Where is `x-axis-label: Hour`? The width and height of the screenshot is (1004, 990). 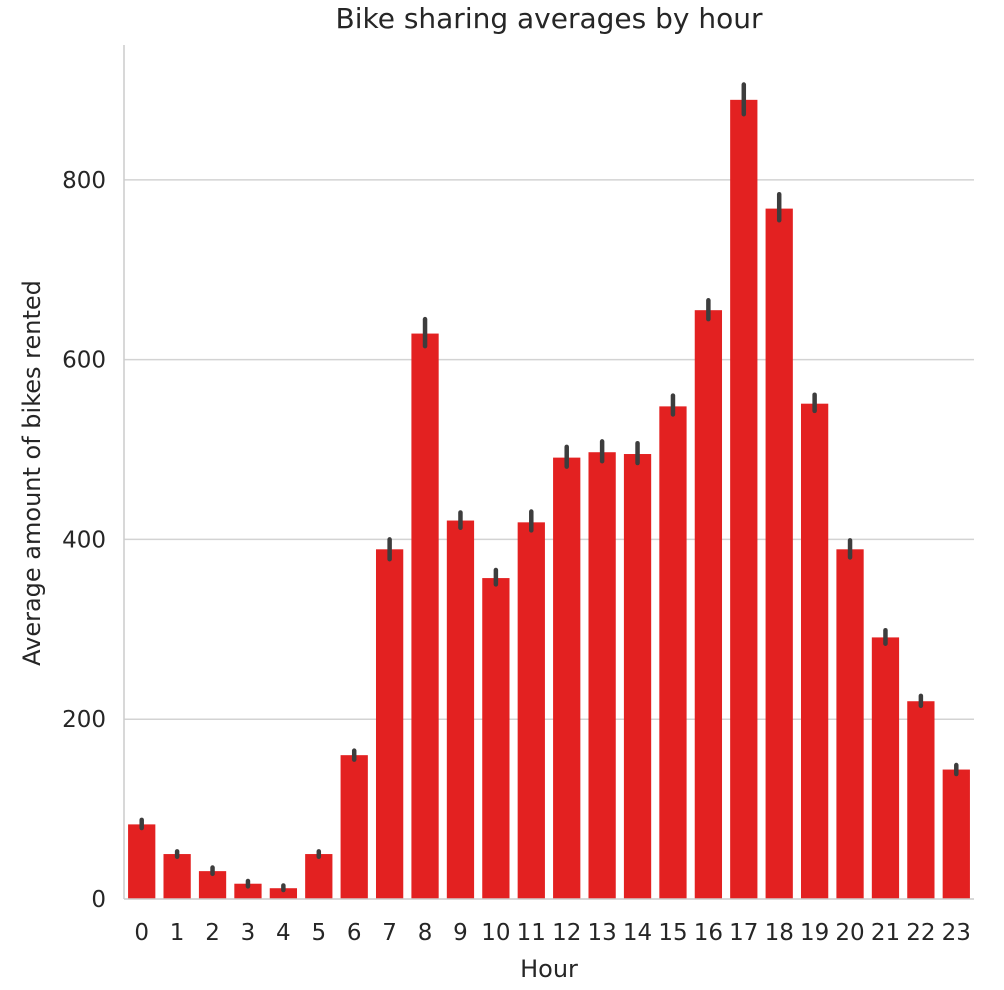 x-axis-label: Hour is located at coordinates (549, 969).